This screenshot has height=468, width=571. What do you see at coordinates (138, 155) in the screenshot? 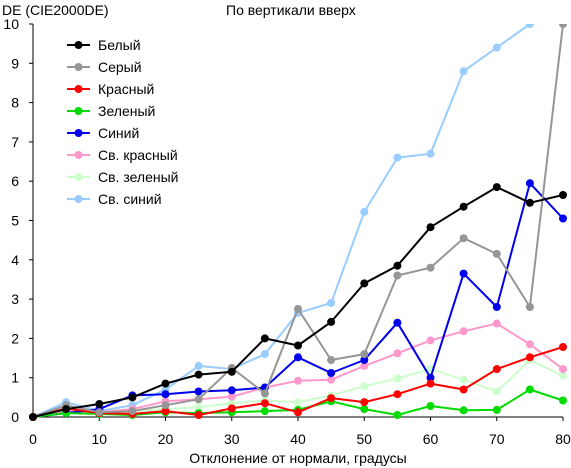
I see `legend-label: Св. красный` at bounding box center [138, 155].